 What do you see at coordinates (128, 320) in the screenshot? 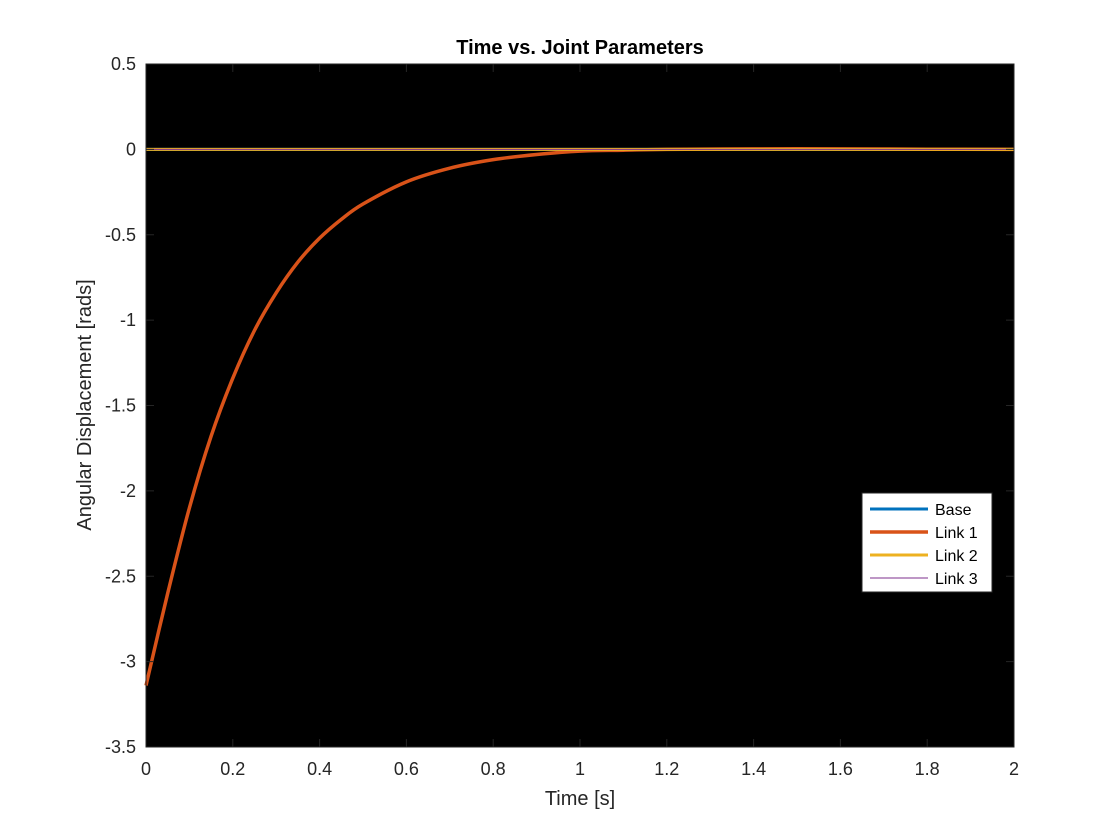
I see `y-tick-label: -1` at bounding box center [128, 320].